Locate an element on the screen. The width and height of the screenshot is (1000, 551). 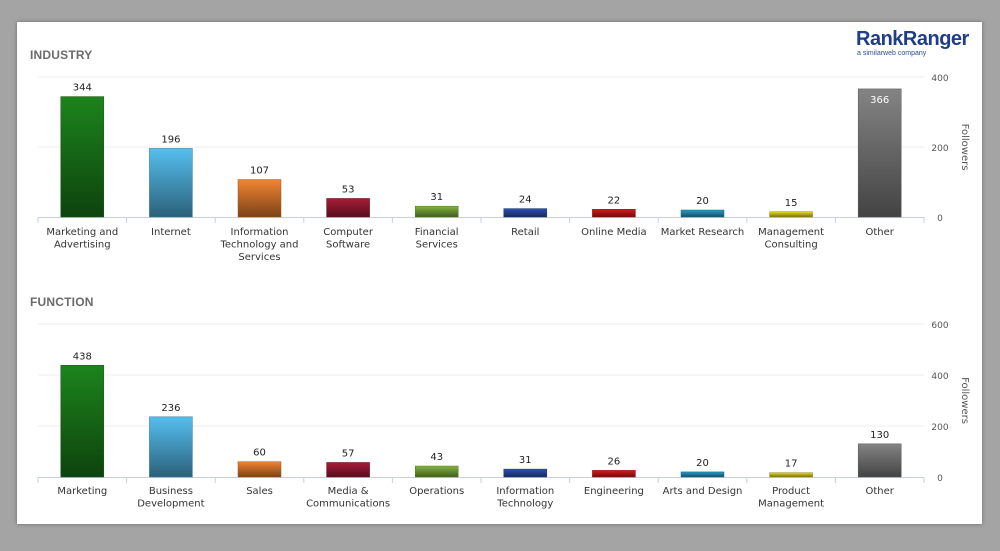
category-label: Market Research is located at coordinates (702, 232).